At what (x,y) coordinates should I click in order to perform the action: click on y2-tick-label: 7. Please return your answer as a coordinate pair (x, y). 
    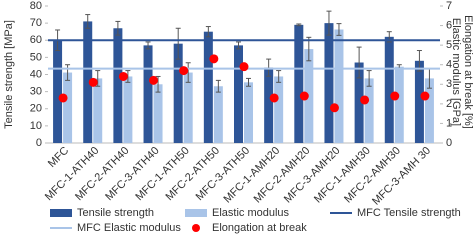
    Looking at the image, I should click on (449, 6).